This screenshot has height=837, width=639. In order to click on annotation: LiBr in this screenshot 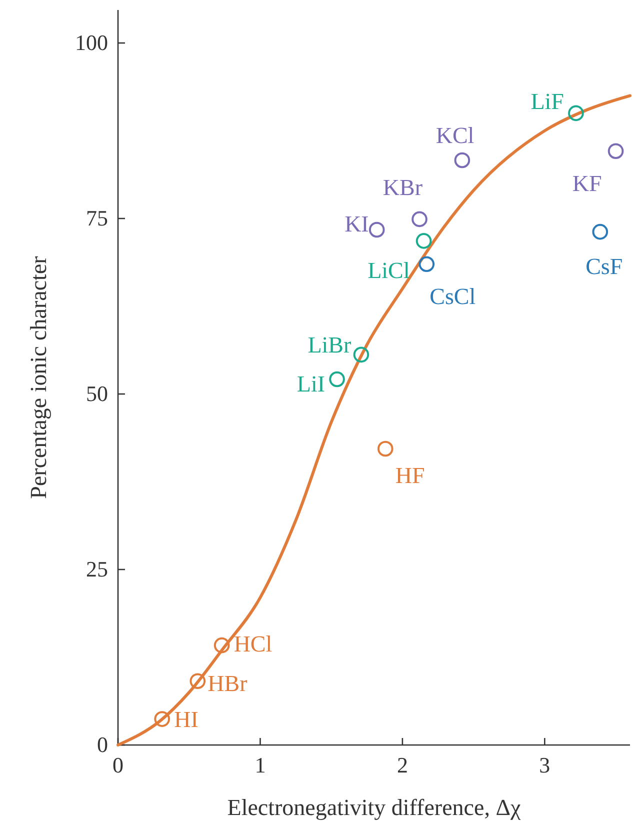, I will do `click(330, 345)`.